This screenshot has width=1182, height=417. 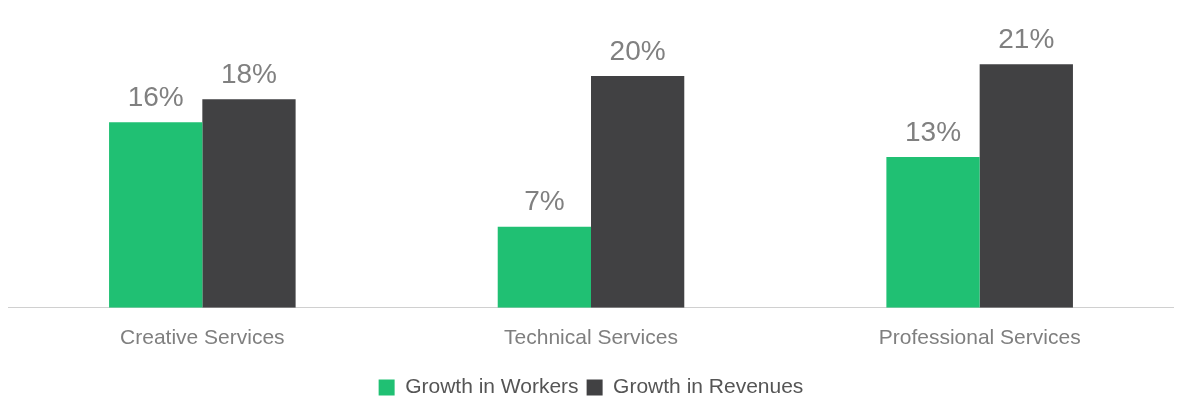 I want to click on data-label: 20%, so click(x=637, y=50).